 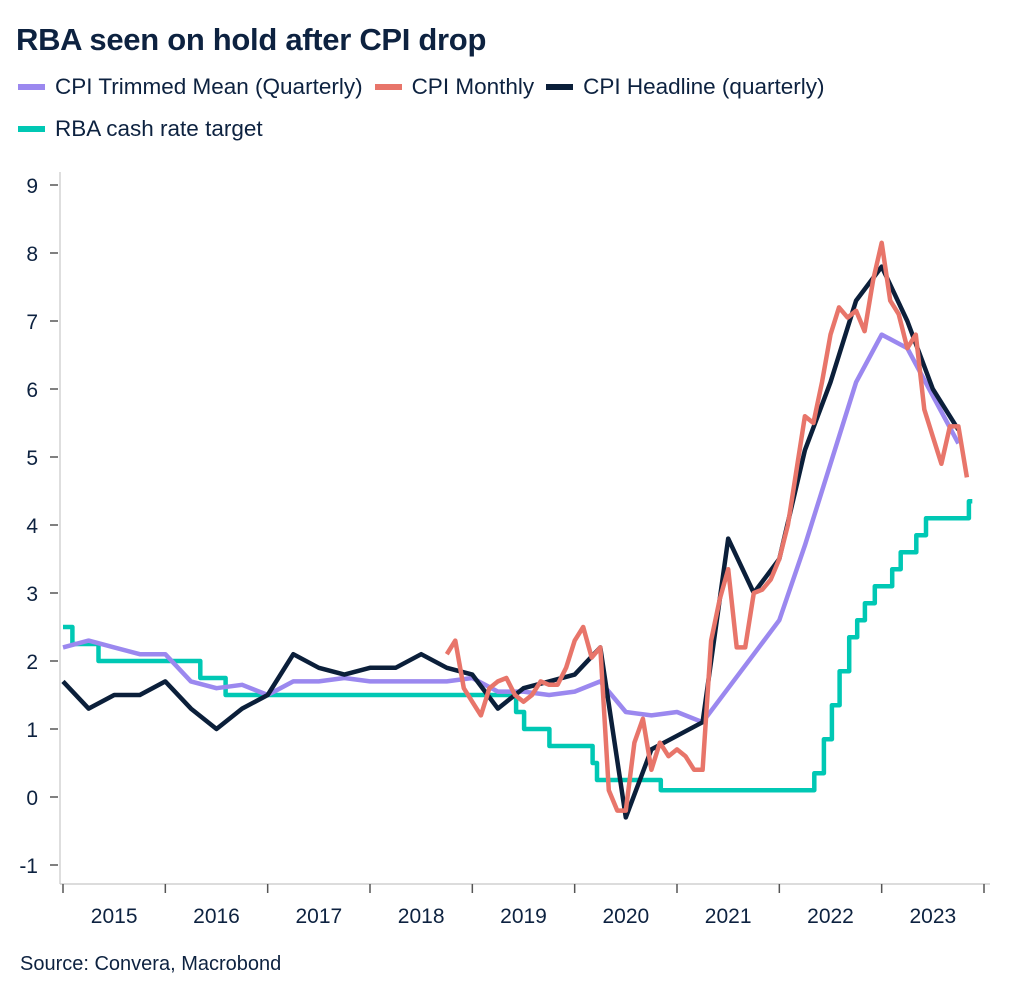 I want to click on y-tick-label: 8, so click(x=32, y=254).